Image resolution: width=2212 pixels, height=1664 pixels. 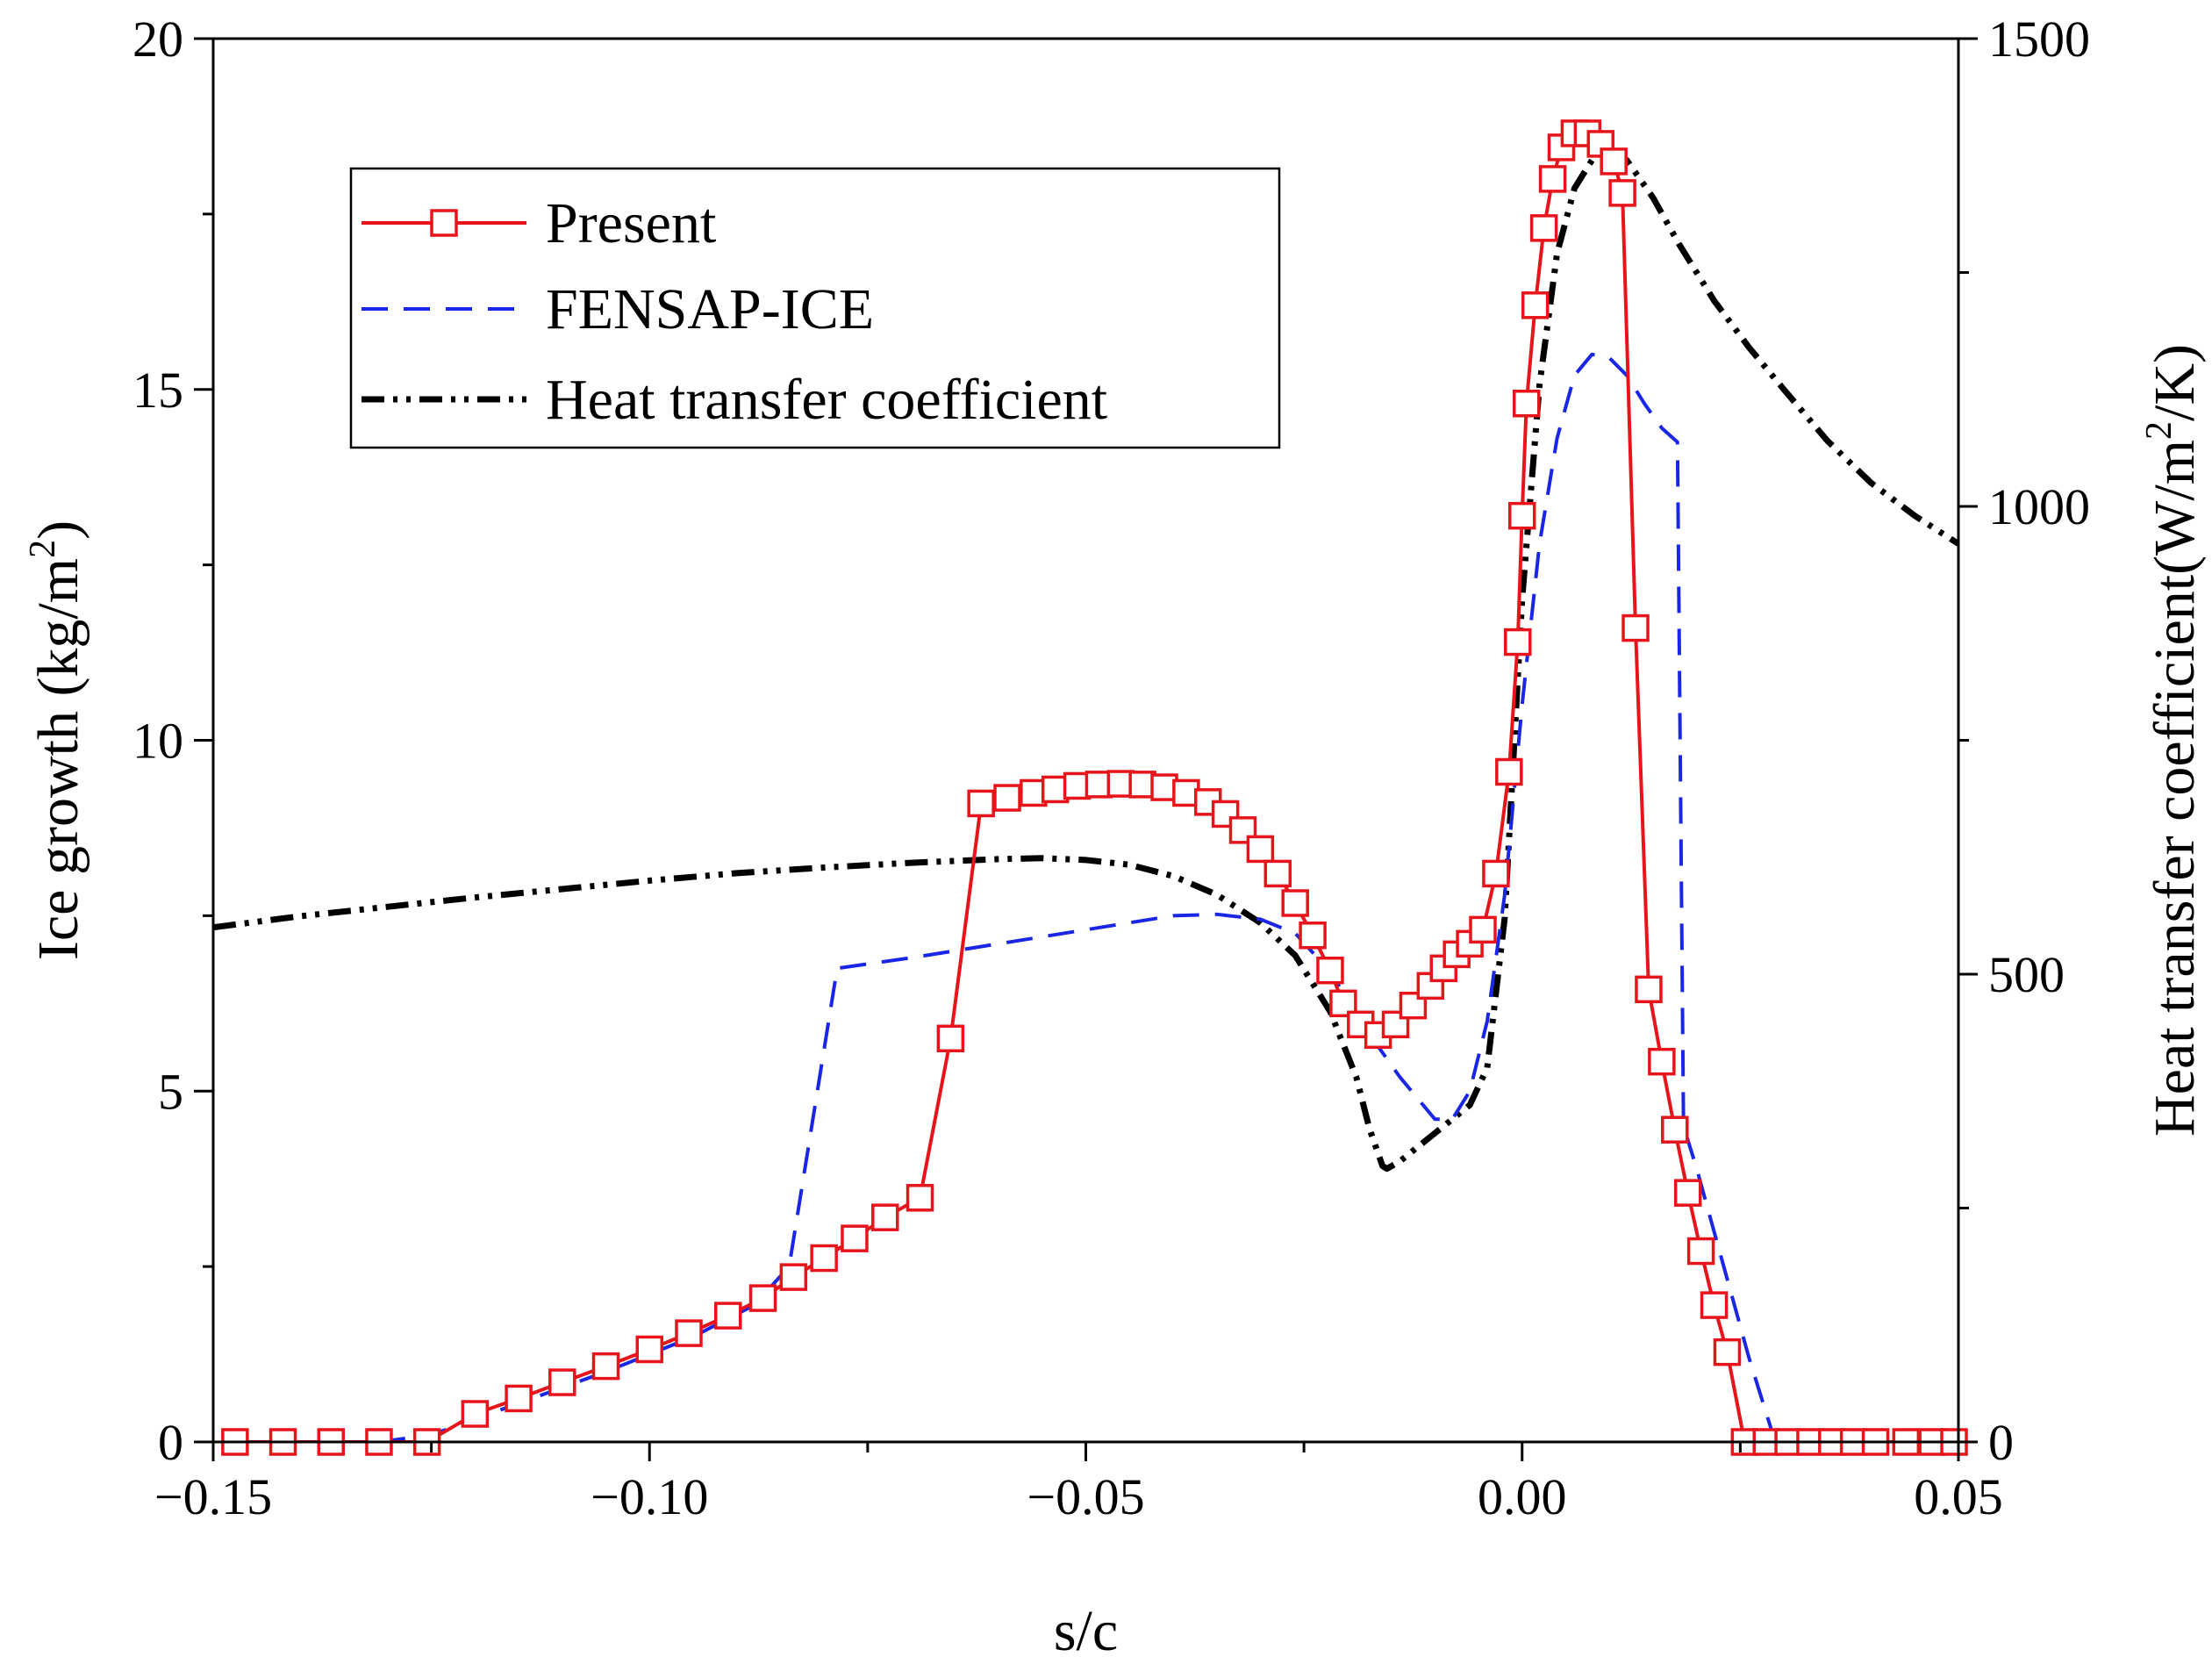 I want to click on y-left-tick-label: 5, so click(x=170, y=1091).